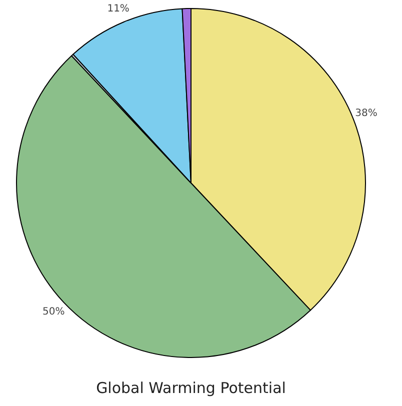 Image resolution: width=402 pixels, height=406 pixels. Describe the element at coordinates (53, 312) in the screenshot. I see `data-label: 50%` at that location.